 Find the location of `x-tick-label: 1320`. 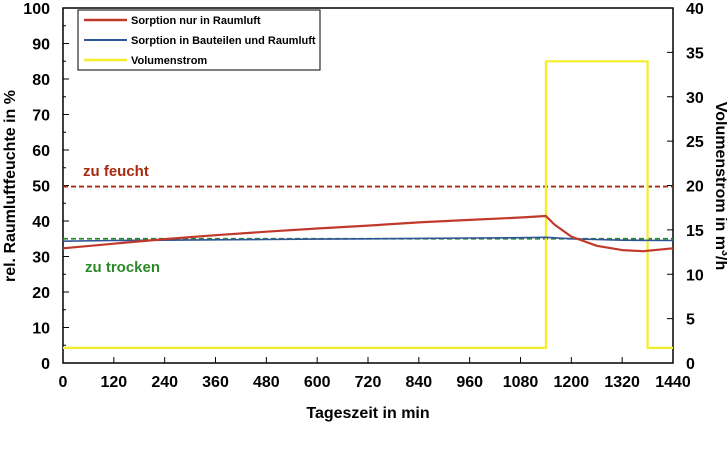

x-tick-label: 1320 is located at coordinates (622, 382).